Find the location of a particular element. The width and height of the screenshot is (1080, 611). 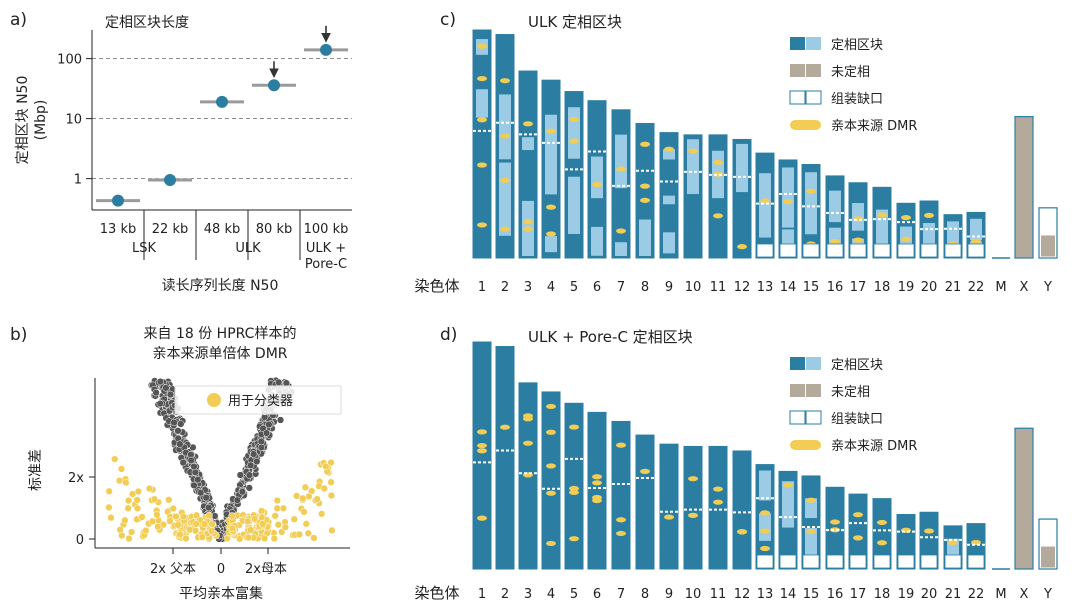

panel-a-ytick-0: 1 is located at coordinates (78, 180).